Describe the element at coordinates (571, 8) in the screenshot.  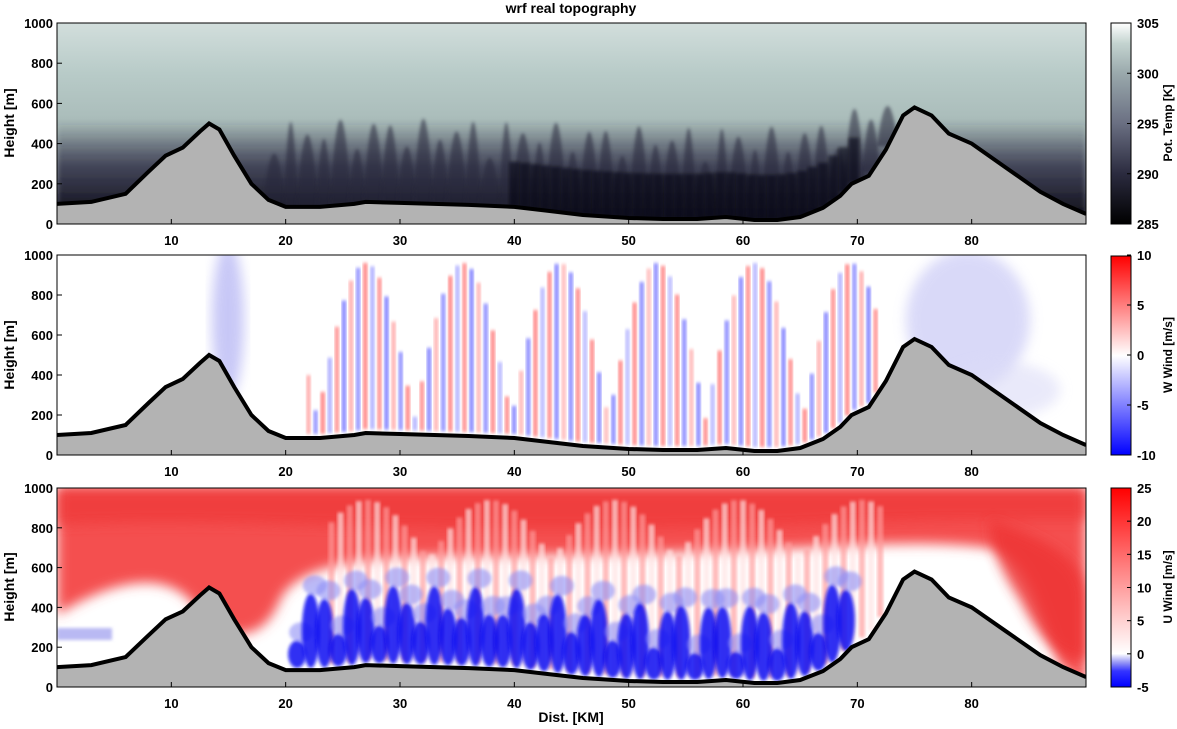
I see `figure-title: wrf real topography` at that location.